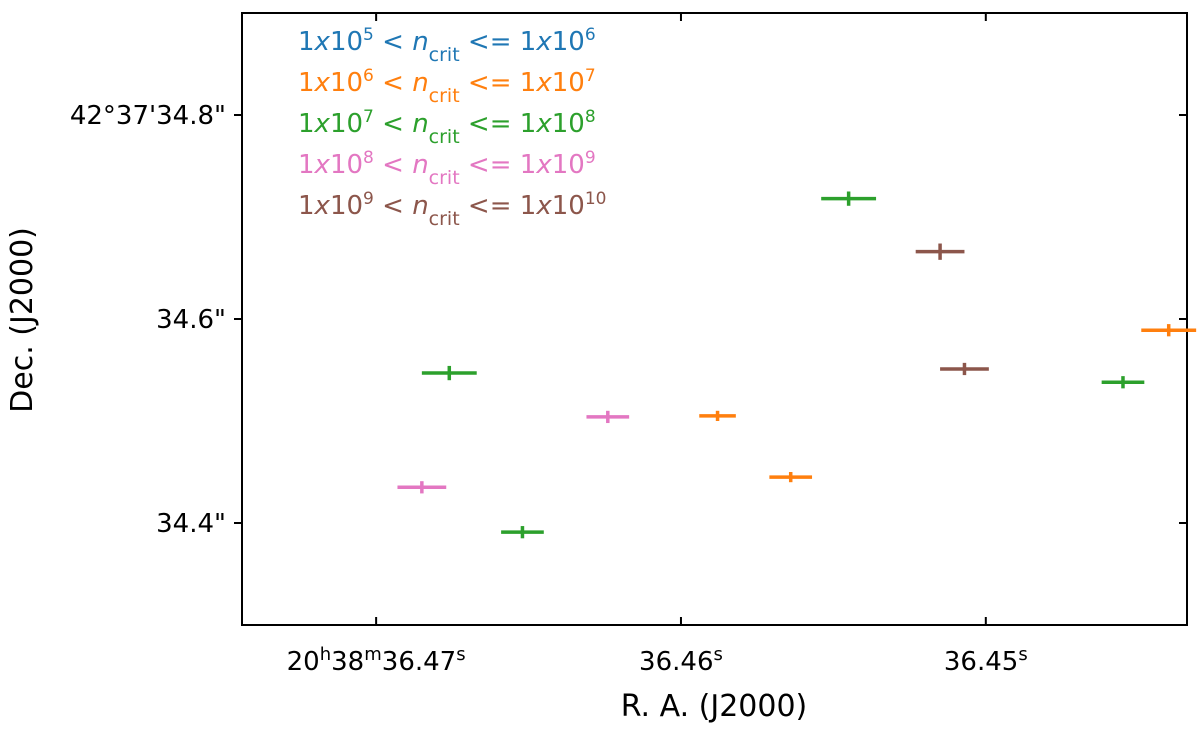 This screenshot has height=729, width=1200. I want to click on x-tick-label: 36.46s, so click(681, 661).